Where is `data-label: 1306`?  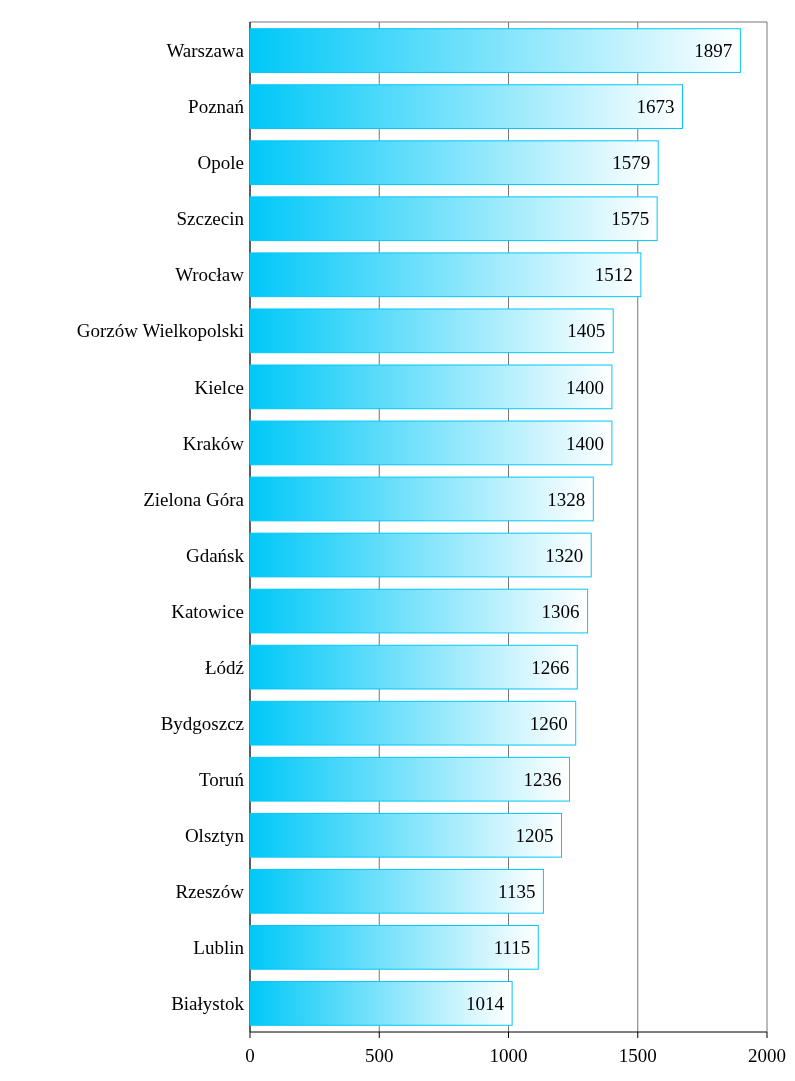
data-label: 1306 is located at coordinates (560, 611).